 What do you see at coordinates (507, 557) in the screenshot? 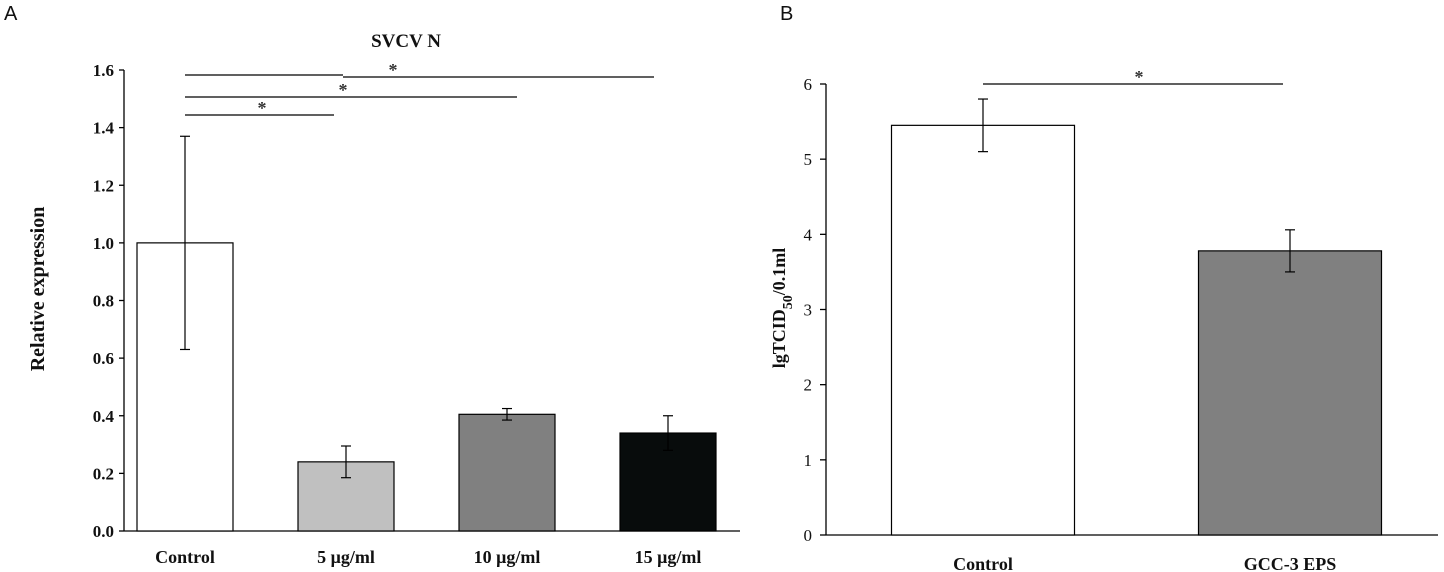
I see `chart-a-category-label: 10 μg/ml` at bounding box center [507, 557].